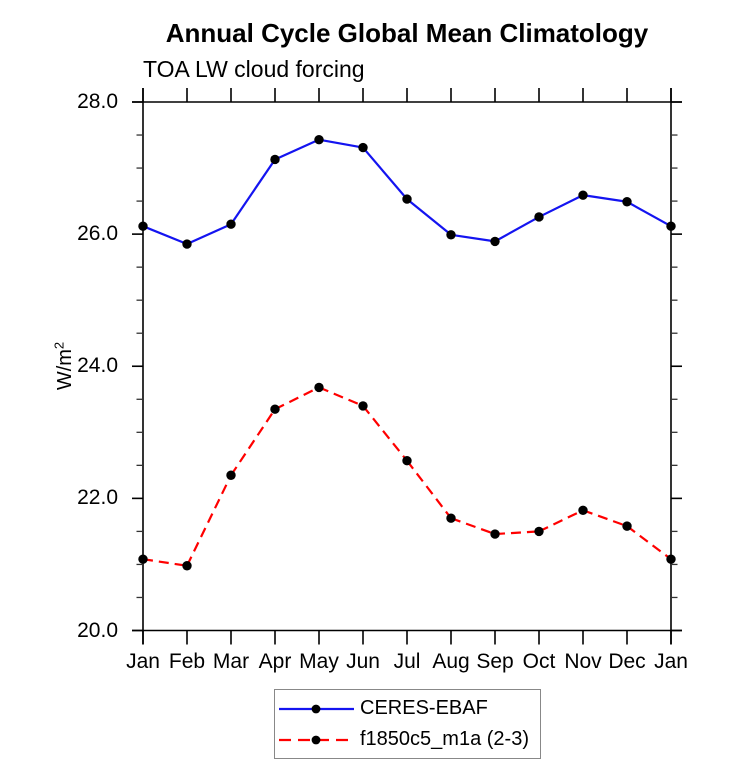  Describe the element at coordinates (254, 69) in the screenshot. I see `chart-subtitle: TOA LW cloud forcing` at that location.